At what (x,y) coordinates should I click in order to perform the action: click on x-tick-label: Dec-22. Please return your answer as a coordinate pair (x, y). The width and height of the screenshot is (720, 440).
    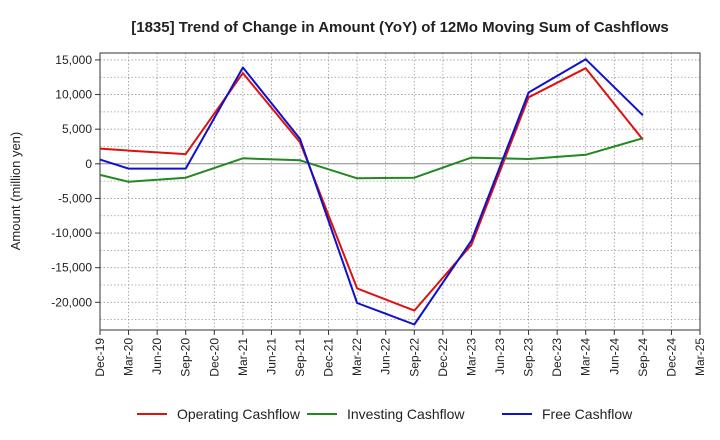
    Looking at the image, I should click on (443, 357).